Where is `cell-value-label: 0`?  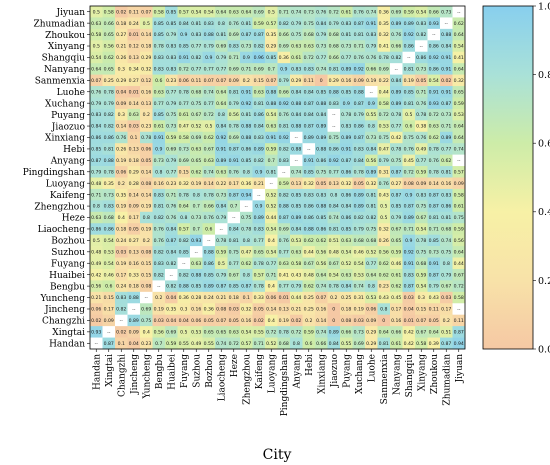
cell-value-label: 0 is located at coordinates (383, 321).